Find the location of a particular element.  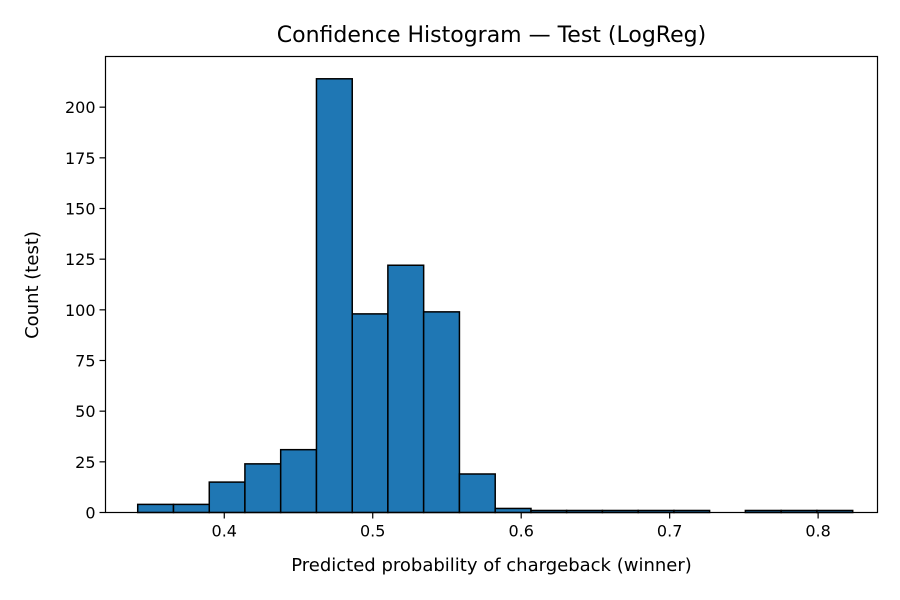

y-tick-label: 25 is located at coordinates (85, 462).